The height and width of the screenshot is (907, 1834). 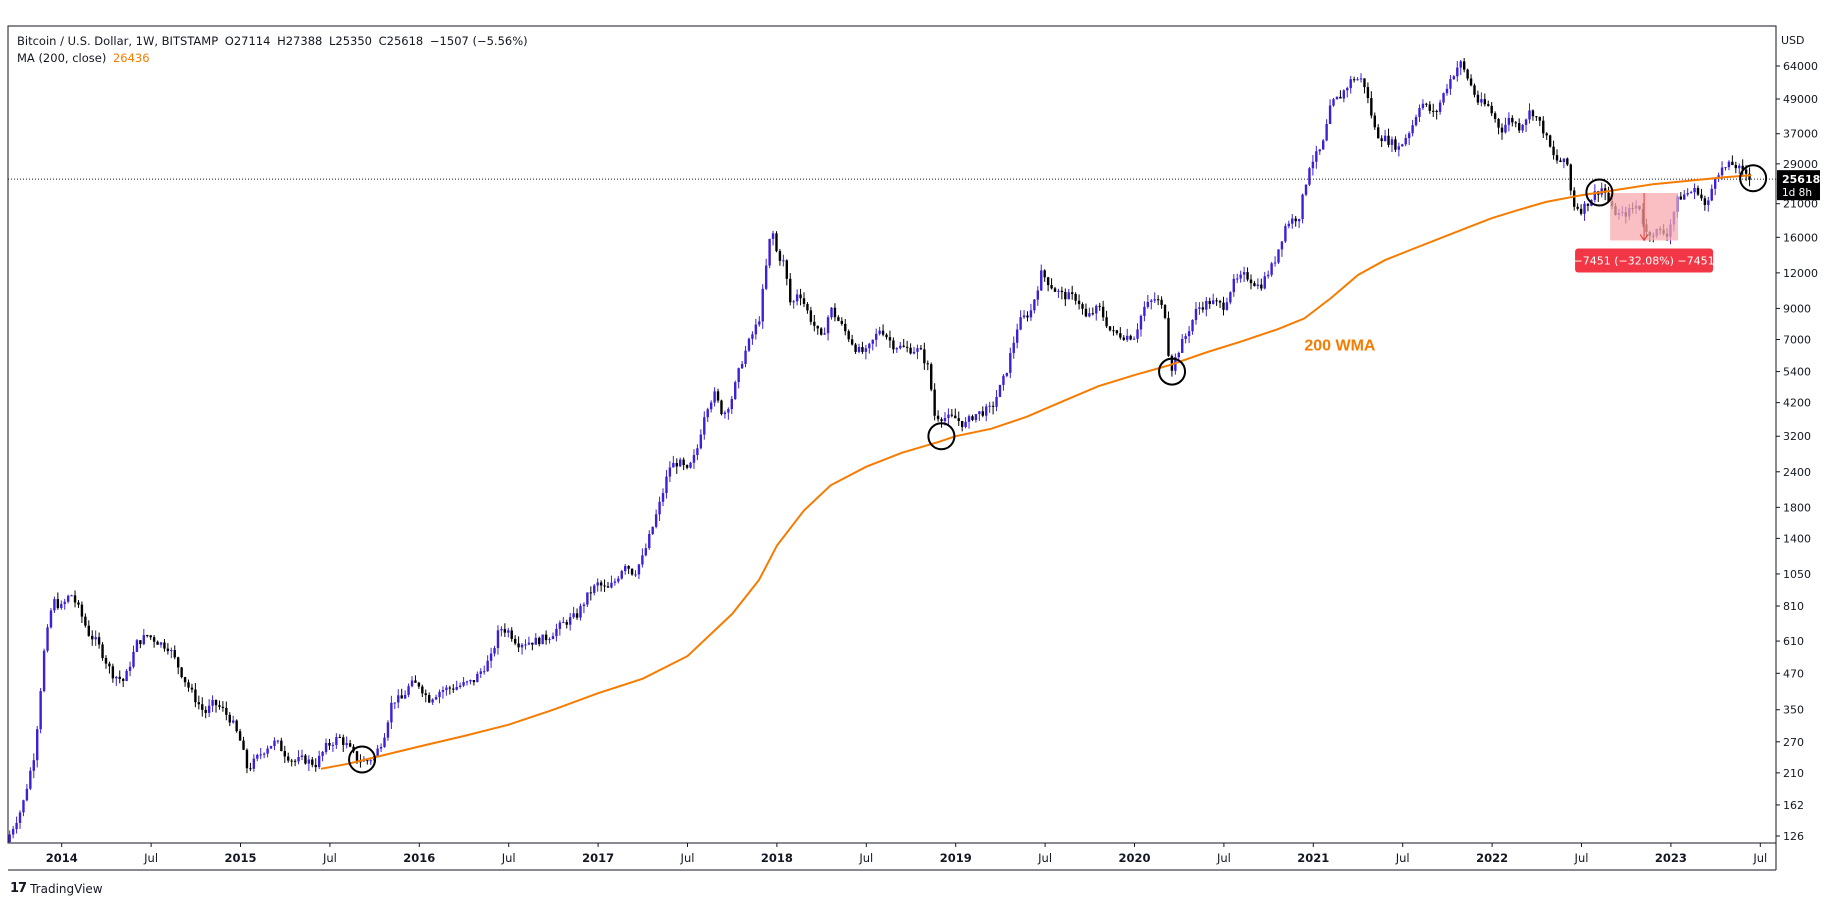 What do you see at coordinates (1793, 641) in the screenshot?
I see `y-tick-label: 610` at bounding box center [1793, 641].